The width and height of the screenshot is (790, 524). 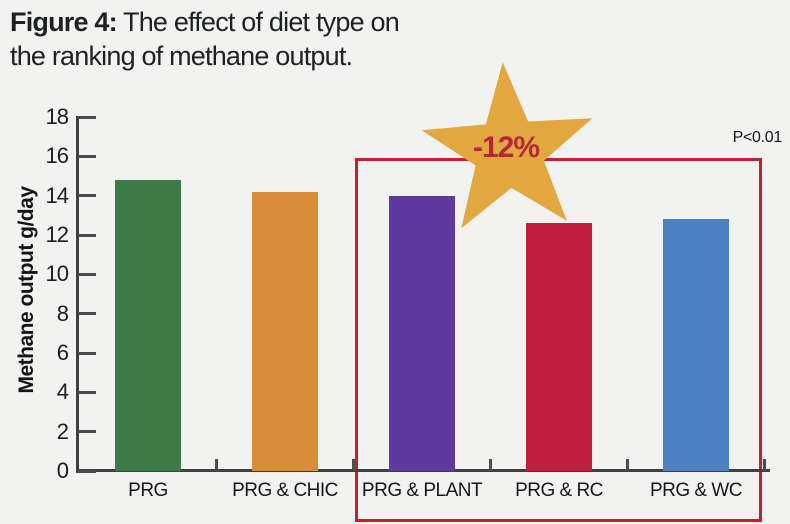 What do you see at coordinates (62, 392) in the screenshot?
I see `y-tick-label: 4` at bounding box center [62, 392].